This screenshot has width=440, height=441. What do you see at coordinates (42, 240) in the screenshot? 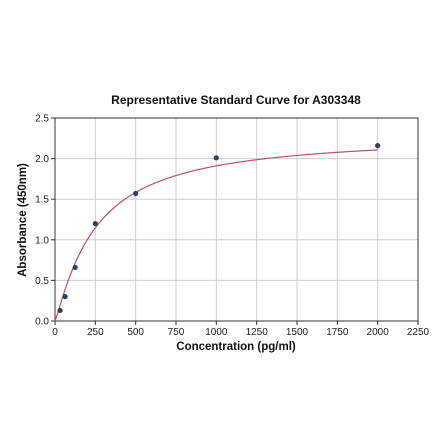
I see `y-tick-label: 1.0` at bounding box center [42, 240].